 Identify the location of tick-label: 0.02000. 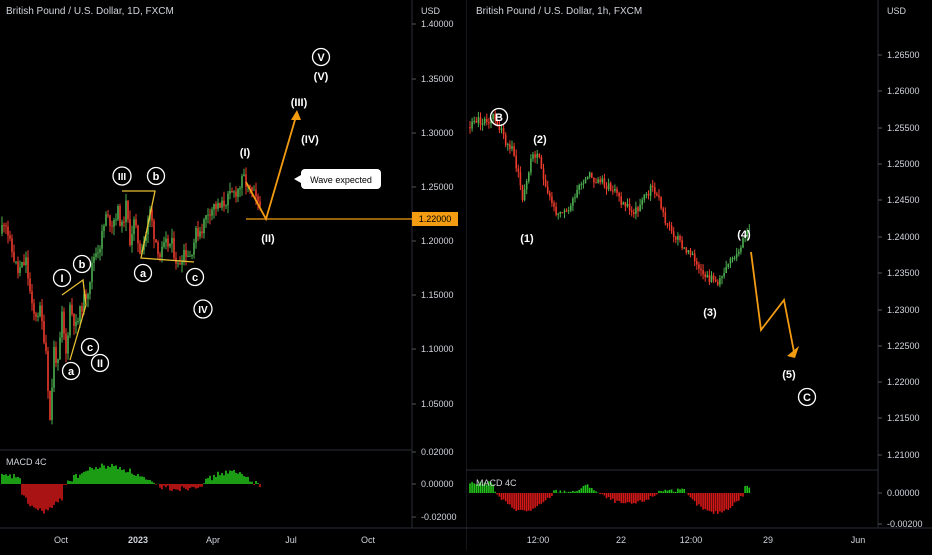
(437, 452).